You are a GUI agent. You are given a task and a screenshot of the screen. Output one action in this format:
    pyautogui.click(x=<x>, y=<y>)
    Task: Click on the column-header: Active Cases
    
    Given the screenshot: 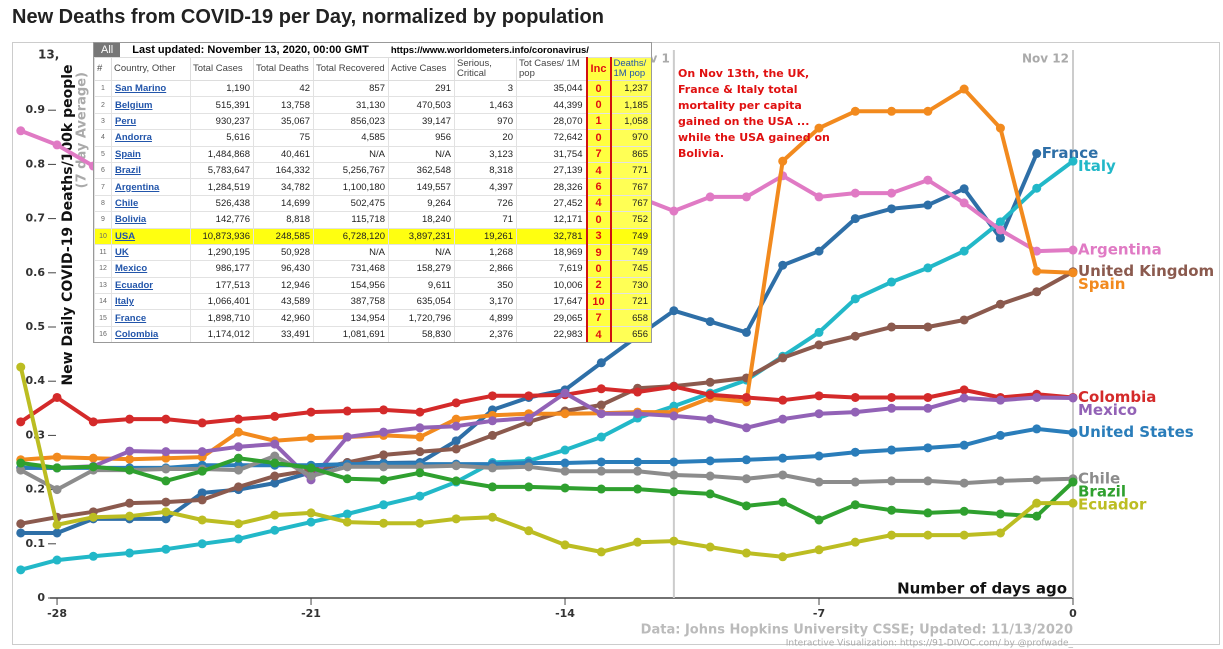 What is the action you would take?
    pyautogui.click(x=421, y=69)
    